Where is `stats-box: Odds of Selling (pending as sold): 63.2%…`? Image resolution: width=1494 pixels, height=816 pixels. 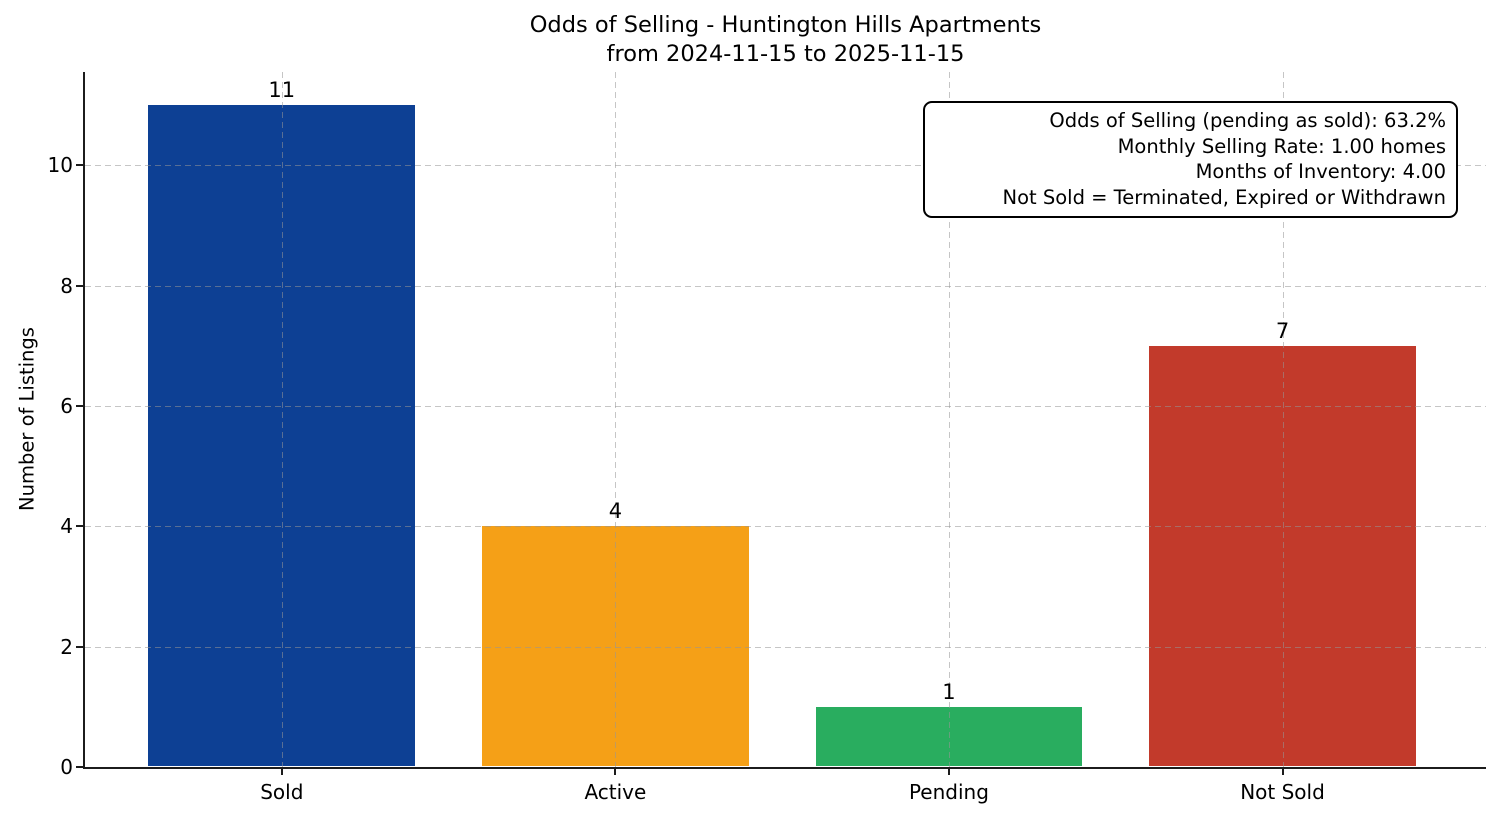
stats-box: Odds of Selling (pending as sold): 63.2%… is located at coordinates (1190, 159).